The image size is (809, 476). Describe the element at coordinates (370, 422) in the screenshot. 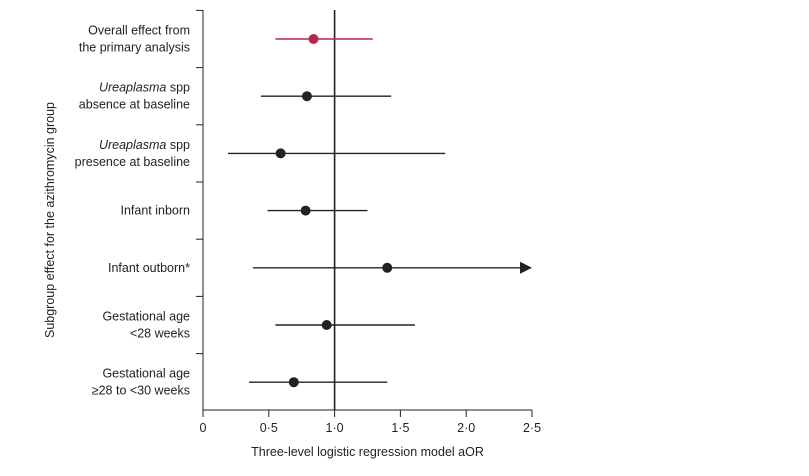

I see `x-axis-ticks: 0 0·5 1·0 1·5 2·0 2·5` at that location.